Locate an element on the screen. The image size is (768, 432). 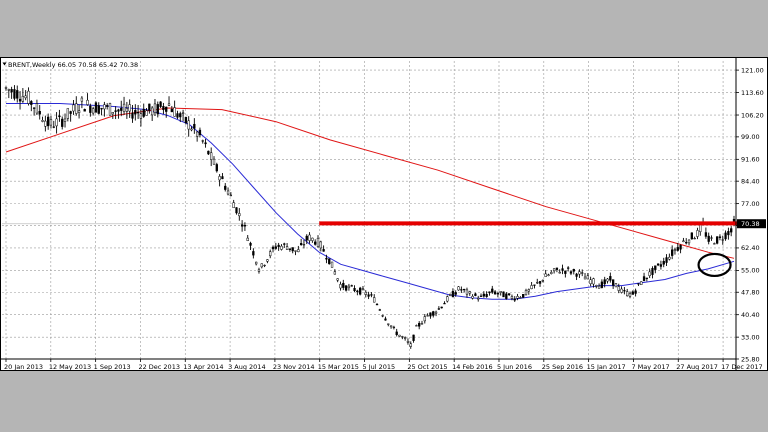
x-tick-label: 5 Jun 2016 is located at coordinates (514, 367).